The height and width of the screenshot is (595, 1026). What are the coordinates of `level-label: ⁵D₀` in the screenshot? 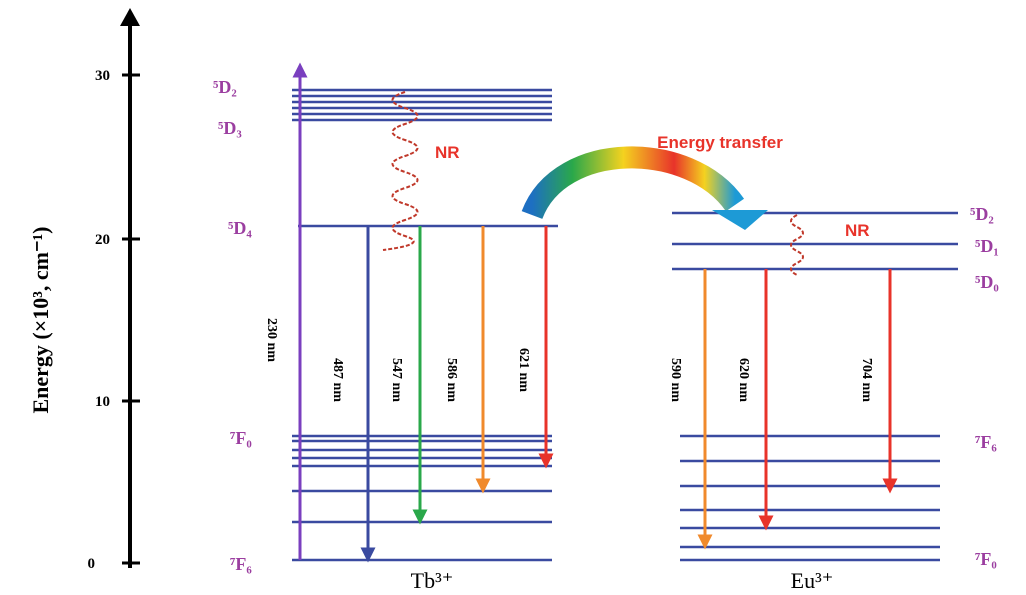 It's located at (987, 282).